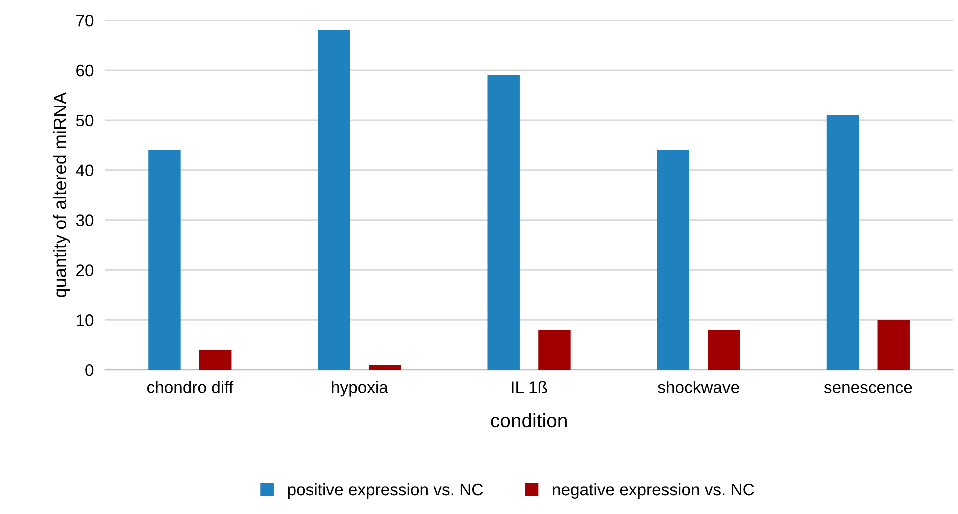  Describe the element at coordinates (90, 370) in the screenshot. I see `y-tick-label: 0` at that location.